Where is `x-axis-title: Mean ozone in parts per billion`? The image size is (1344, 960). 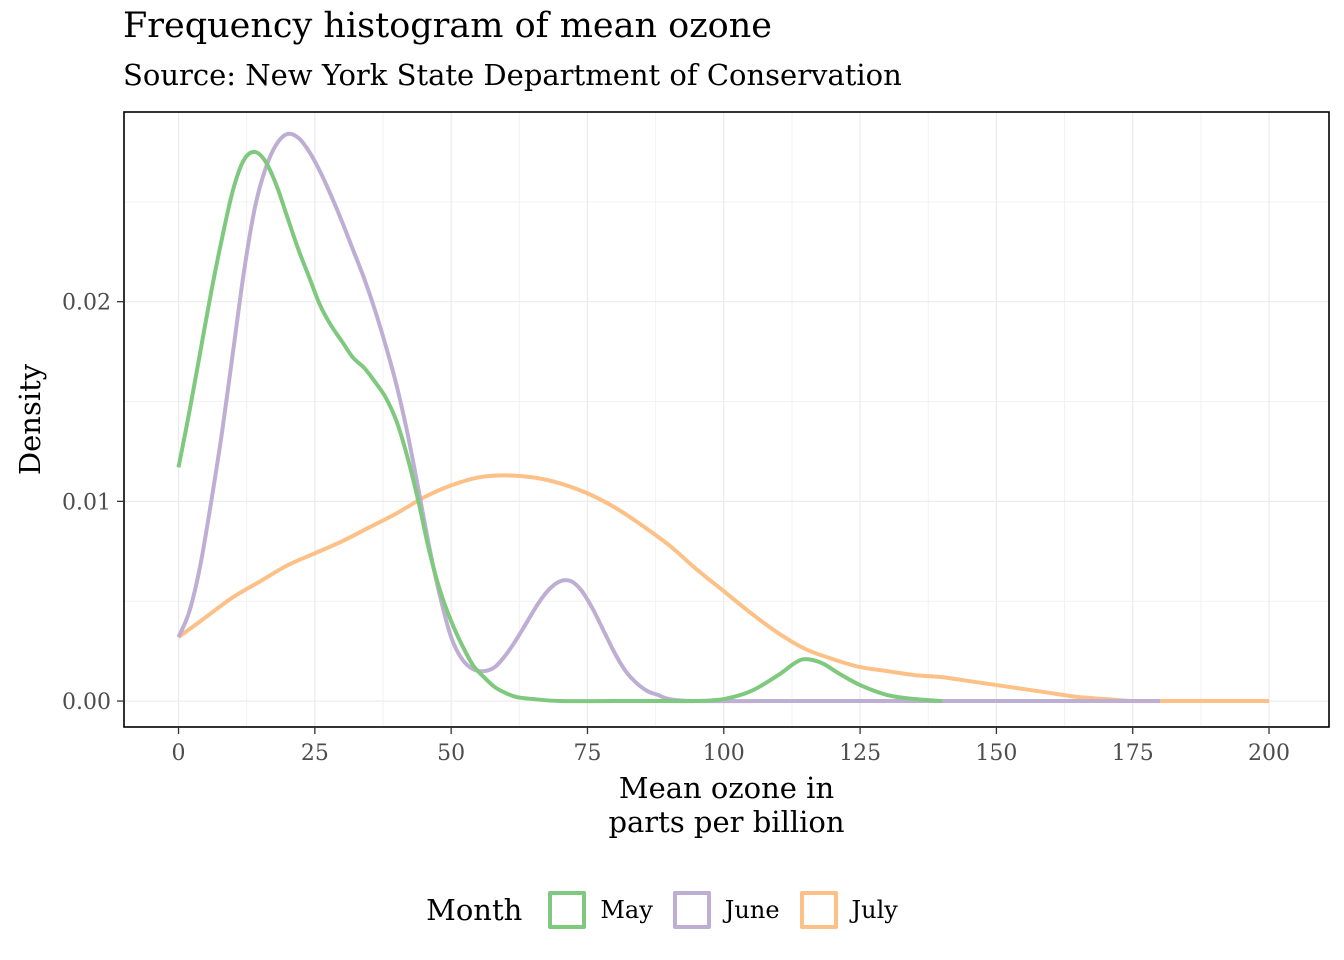 x-axis-title: Mean ozone in parts per billion is located at coordinates (726, 805).